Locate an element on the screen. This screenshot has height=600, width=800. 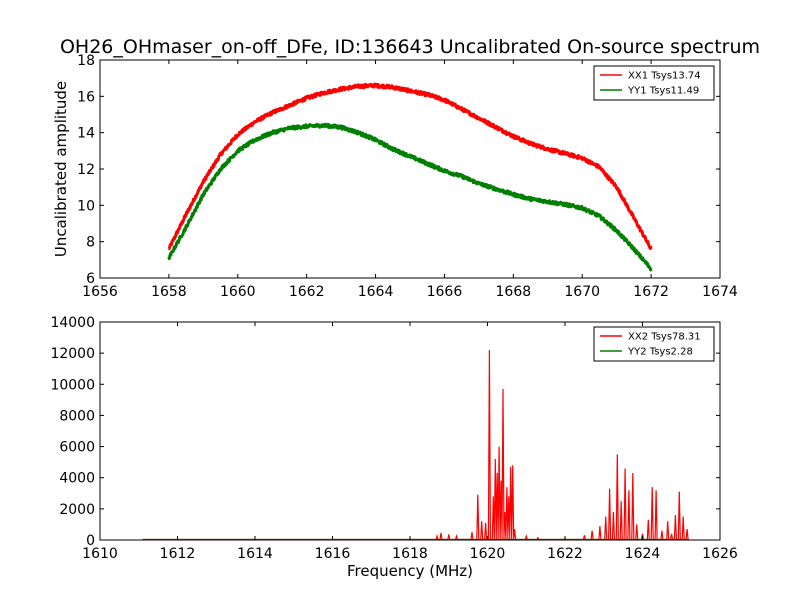
x-tick-label: 1664 is located at coordinates (376, 292).